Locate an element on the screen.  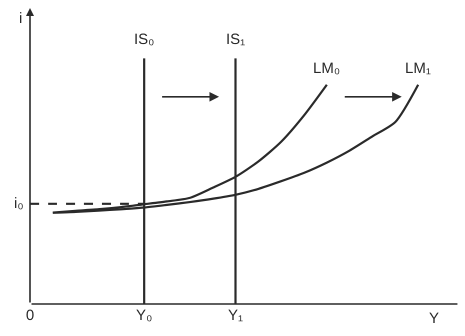
x-tick-label: 0 is located at coordinates (30, 315).